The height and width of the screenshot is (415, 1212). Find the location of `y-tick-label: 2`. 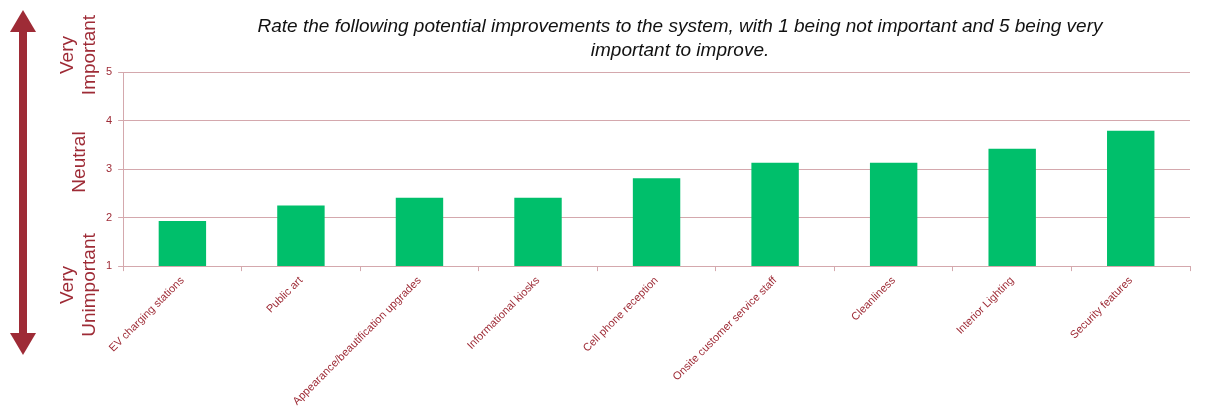

y-tick-label: 2 is located at coordinates (109, 216).